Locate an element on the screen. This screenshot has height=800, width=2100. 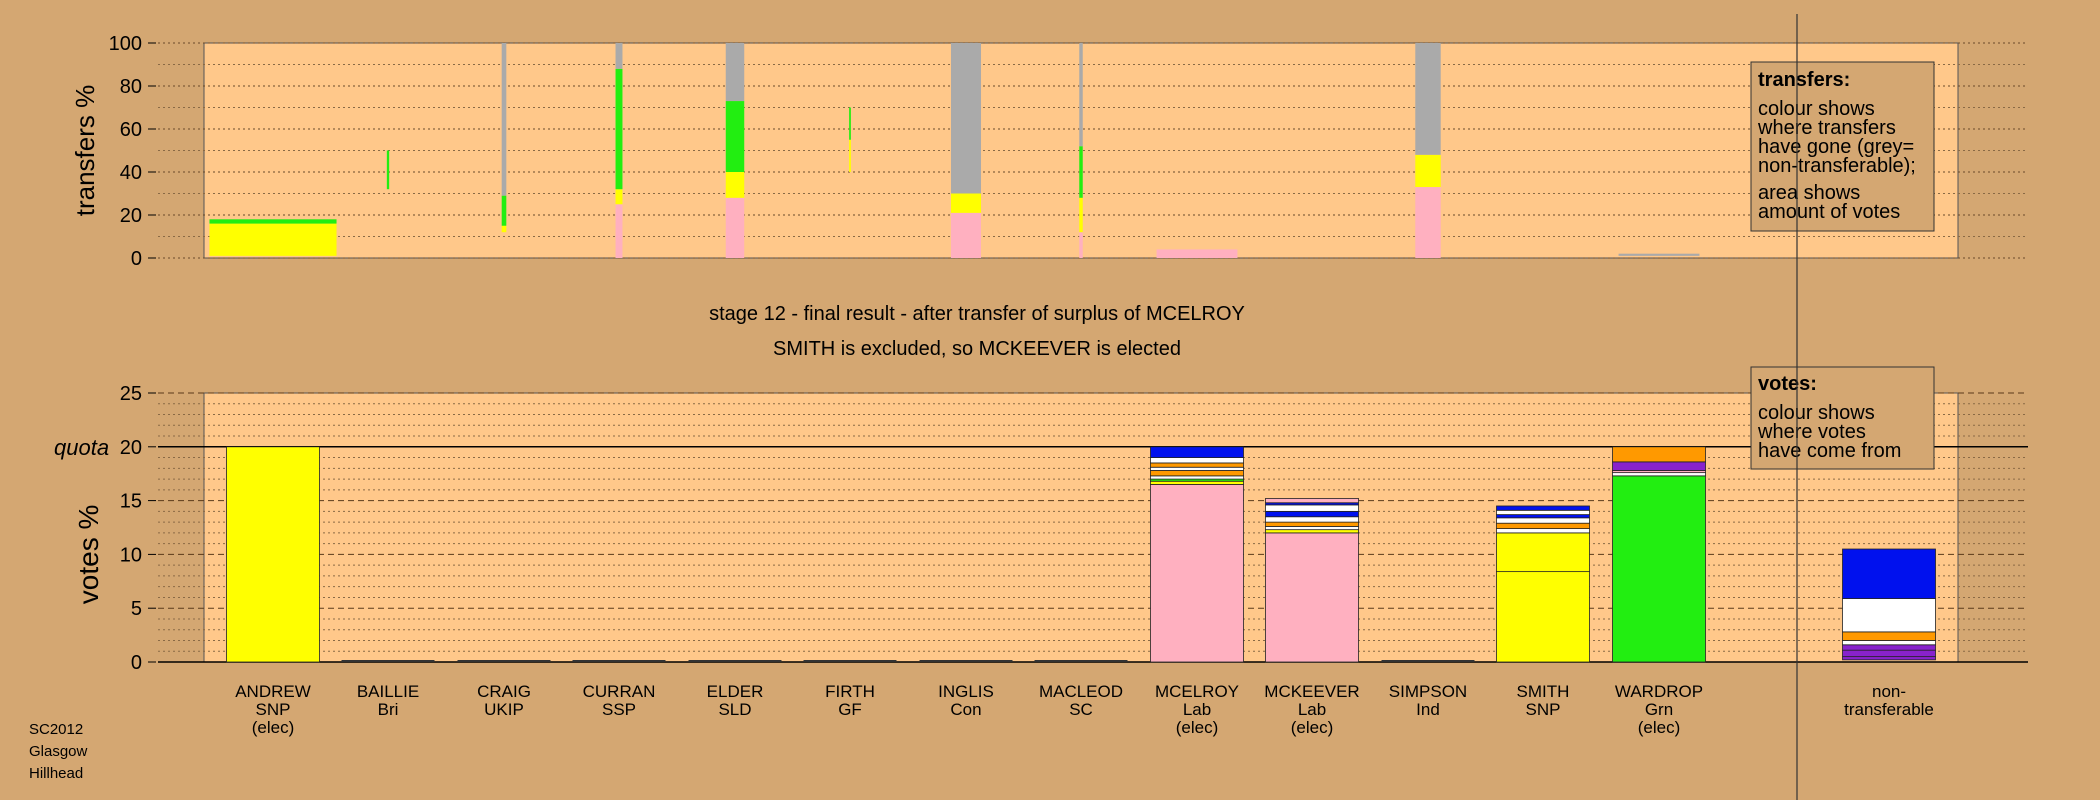
category-label: SC is located at coordinates (1081, 709).